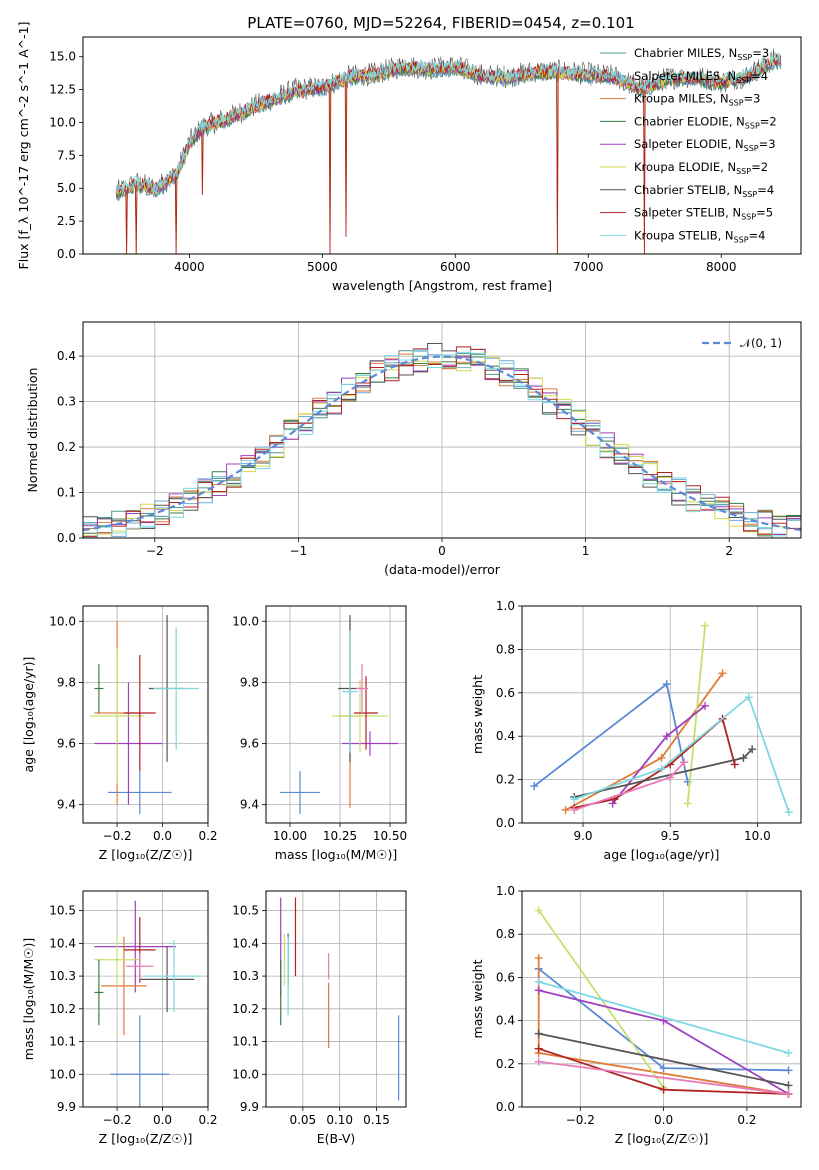 The width and height of the screenshot is (819, 1170). I want to click on y-axis-label: Flux [f_λ 10^-17 erg cm^-2 s^-1 A^-1], so click(23, 146).